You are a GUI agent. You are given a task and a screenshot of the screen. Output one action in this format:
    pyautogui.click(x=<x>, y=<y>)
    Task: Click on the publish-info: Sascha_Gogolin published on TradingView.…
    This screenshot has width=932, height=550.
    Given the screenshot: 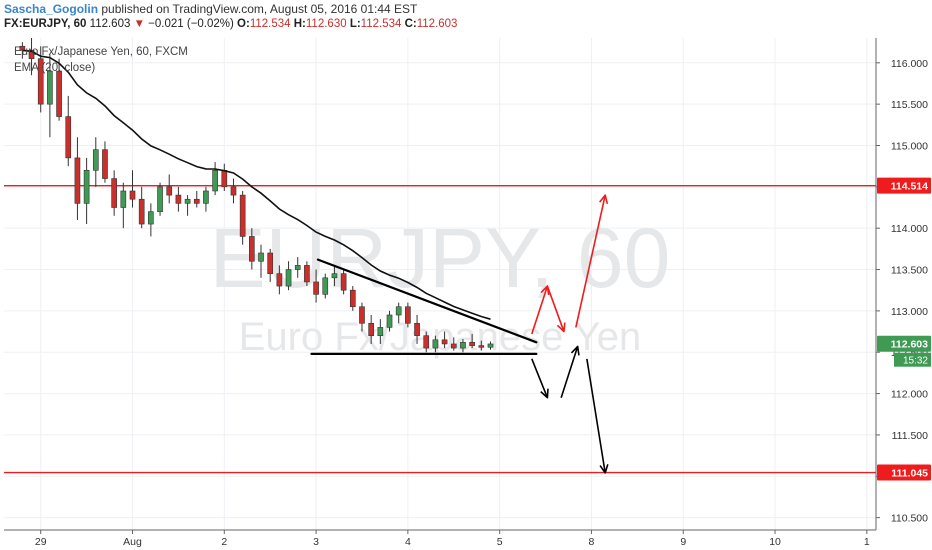 What is the action you would take?
    pyautogui.click(x=210, y=9)
    